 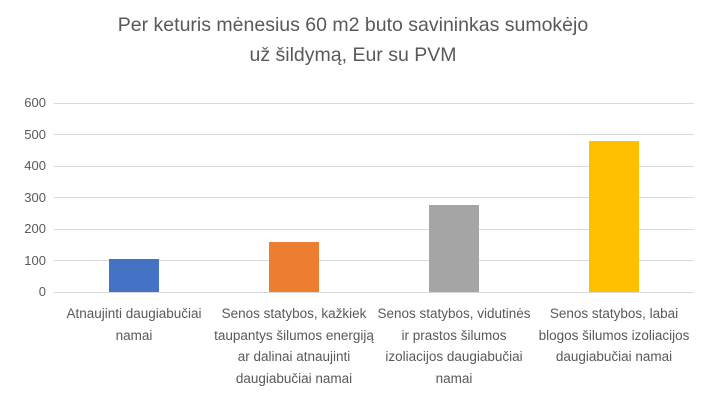 What do you see at coordinates (134, 324) in the screenshot?
I see `x-category-label: Atnaujinti daugiabučiai namai` at bounding box center [134, 324].